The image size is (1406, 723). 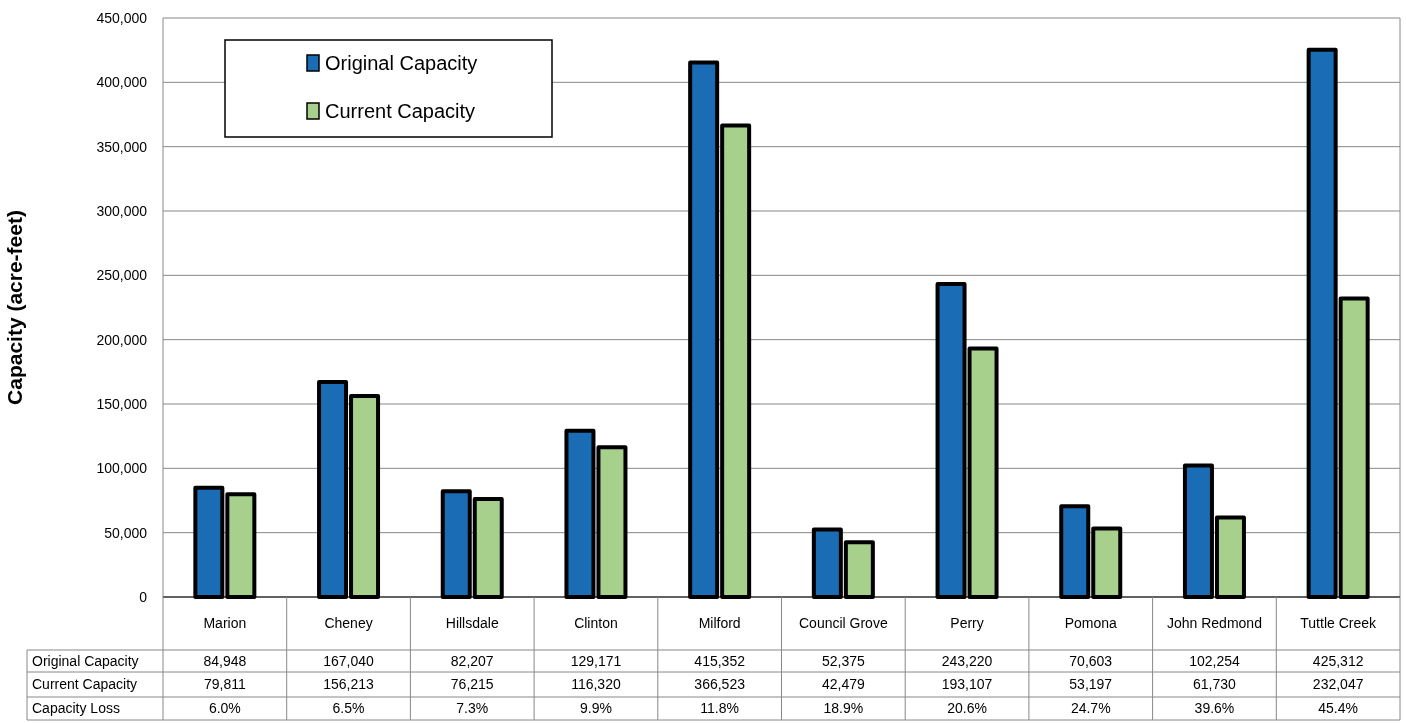 What do you see at coordinates (967, 684) in the screenshot?
I see `data-label: 193,107` at bounding box center [967, 684].